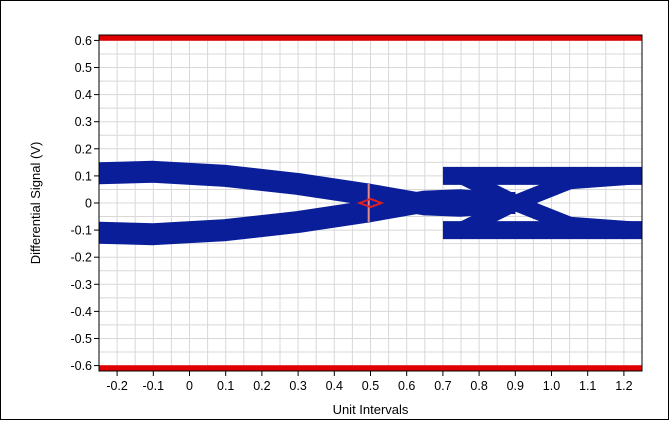  I want to click on y-tick-label: -0.2, so click(81, 258).